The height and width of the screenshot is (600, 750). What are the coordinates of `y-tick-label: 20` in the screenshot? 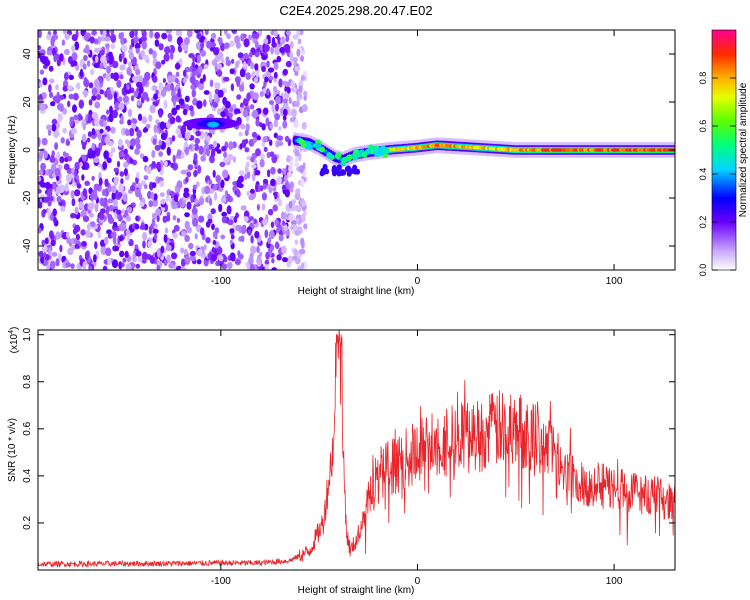 It's located at (27, 102).